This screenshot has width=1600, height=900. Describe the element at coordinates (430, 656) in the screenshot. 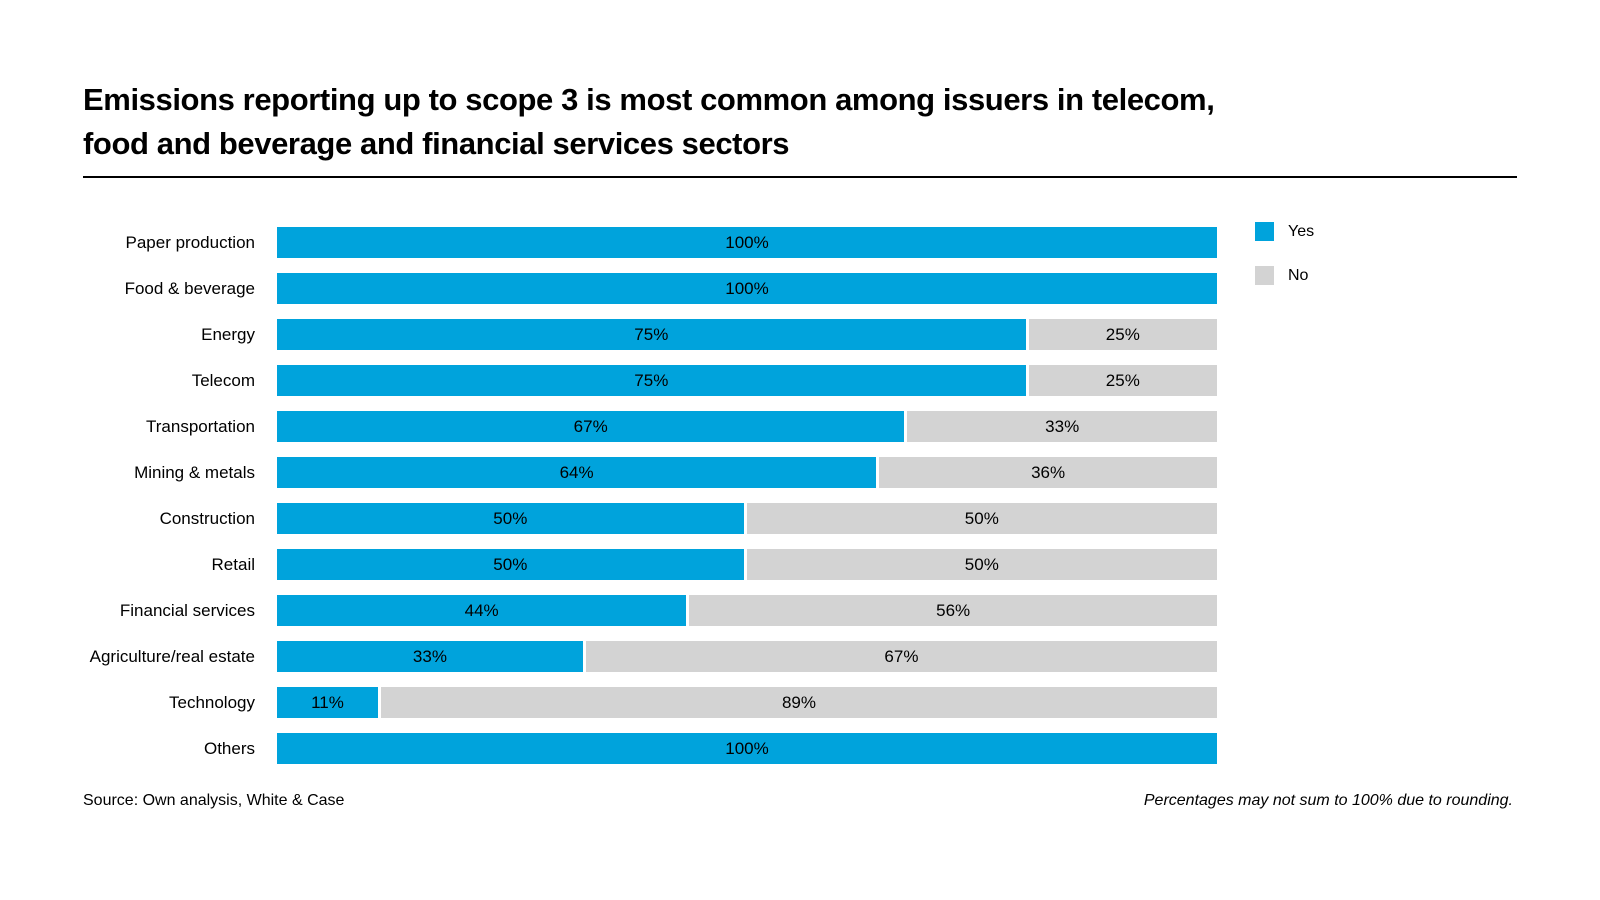

I see `bar-segment-yes: 33%` at that location.